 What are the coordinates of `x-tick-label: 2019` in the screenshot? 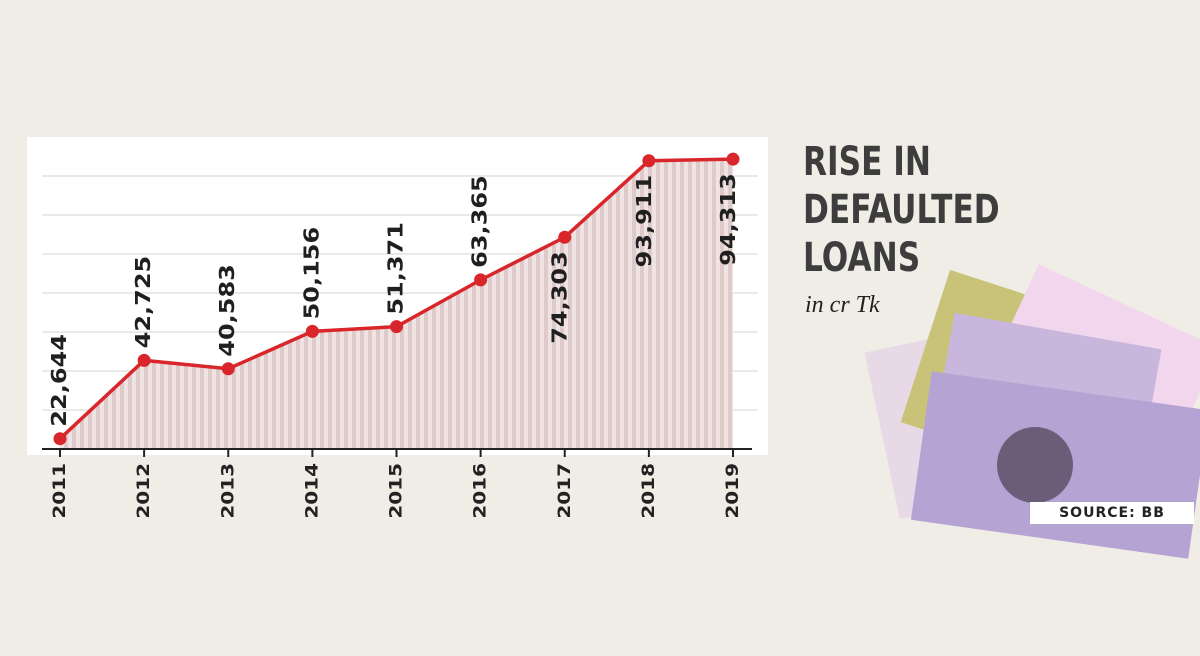 It's located at (732, 491).